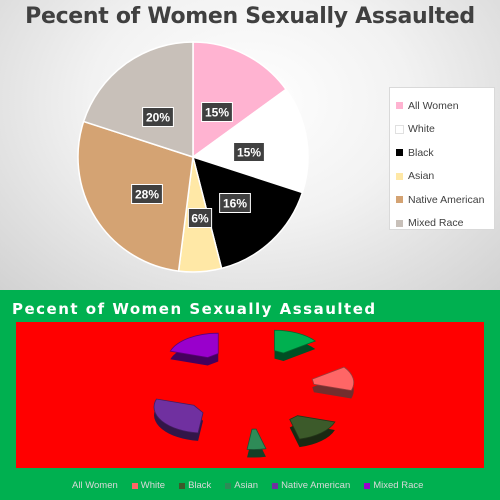 The width and height of the screenshot is (500, 500). What do you see at coordinates (295, 345) in the screenshot?
I see `exploded-slice-all-women` at bounding box center [295, 345].